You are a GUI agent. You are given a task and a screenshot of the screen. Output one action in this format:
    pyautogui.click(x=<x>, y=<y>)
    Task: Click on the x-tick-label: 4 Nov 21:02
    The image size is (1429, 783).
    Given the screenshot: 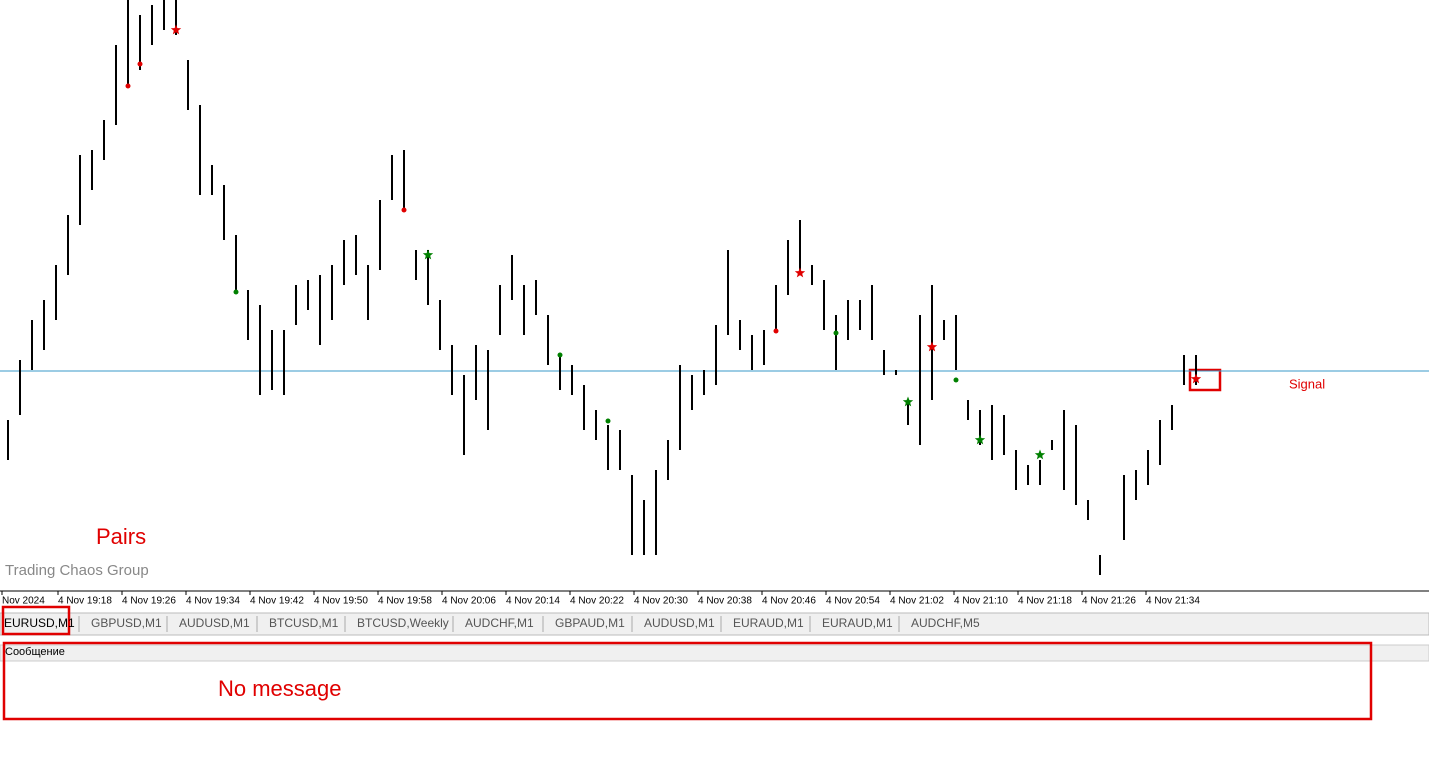 What is the action you would take?
    pyautogui.click(x=917, y=601)
    